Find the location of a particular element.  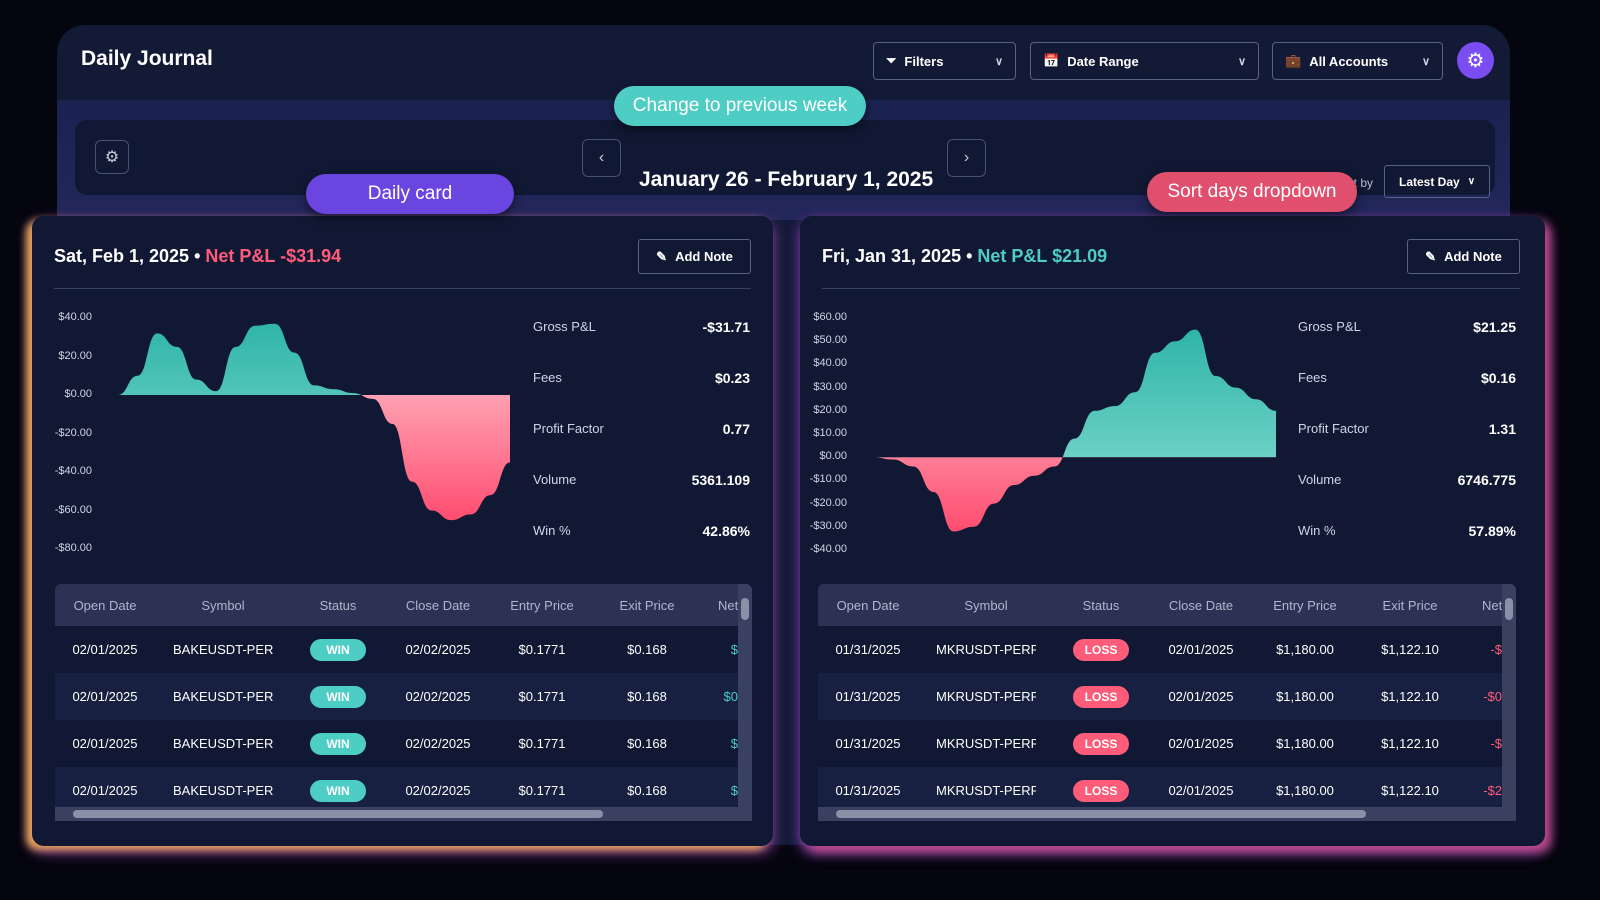

previous-week-button: ‹ is located at coordinates (601, 158).